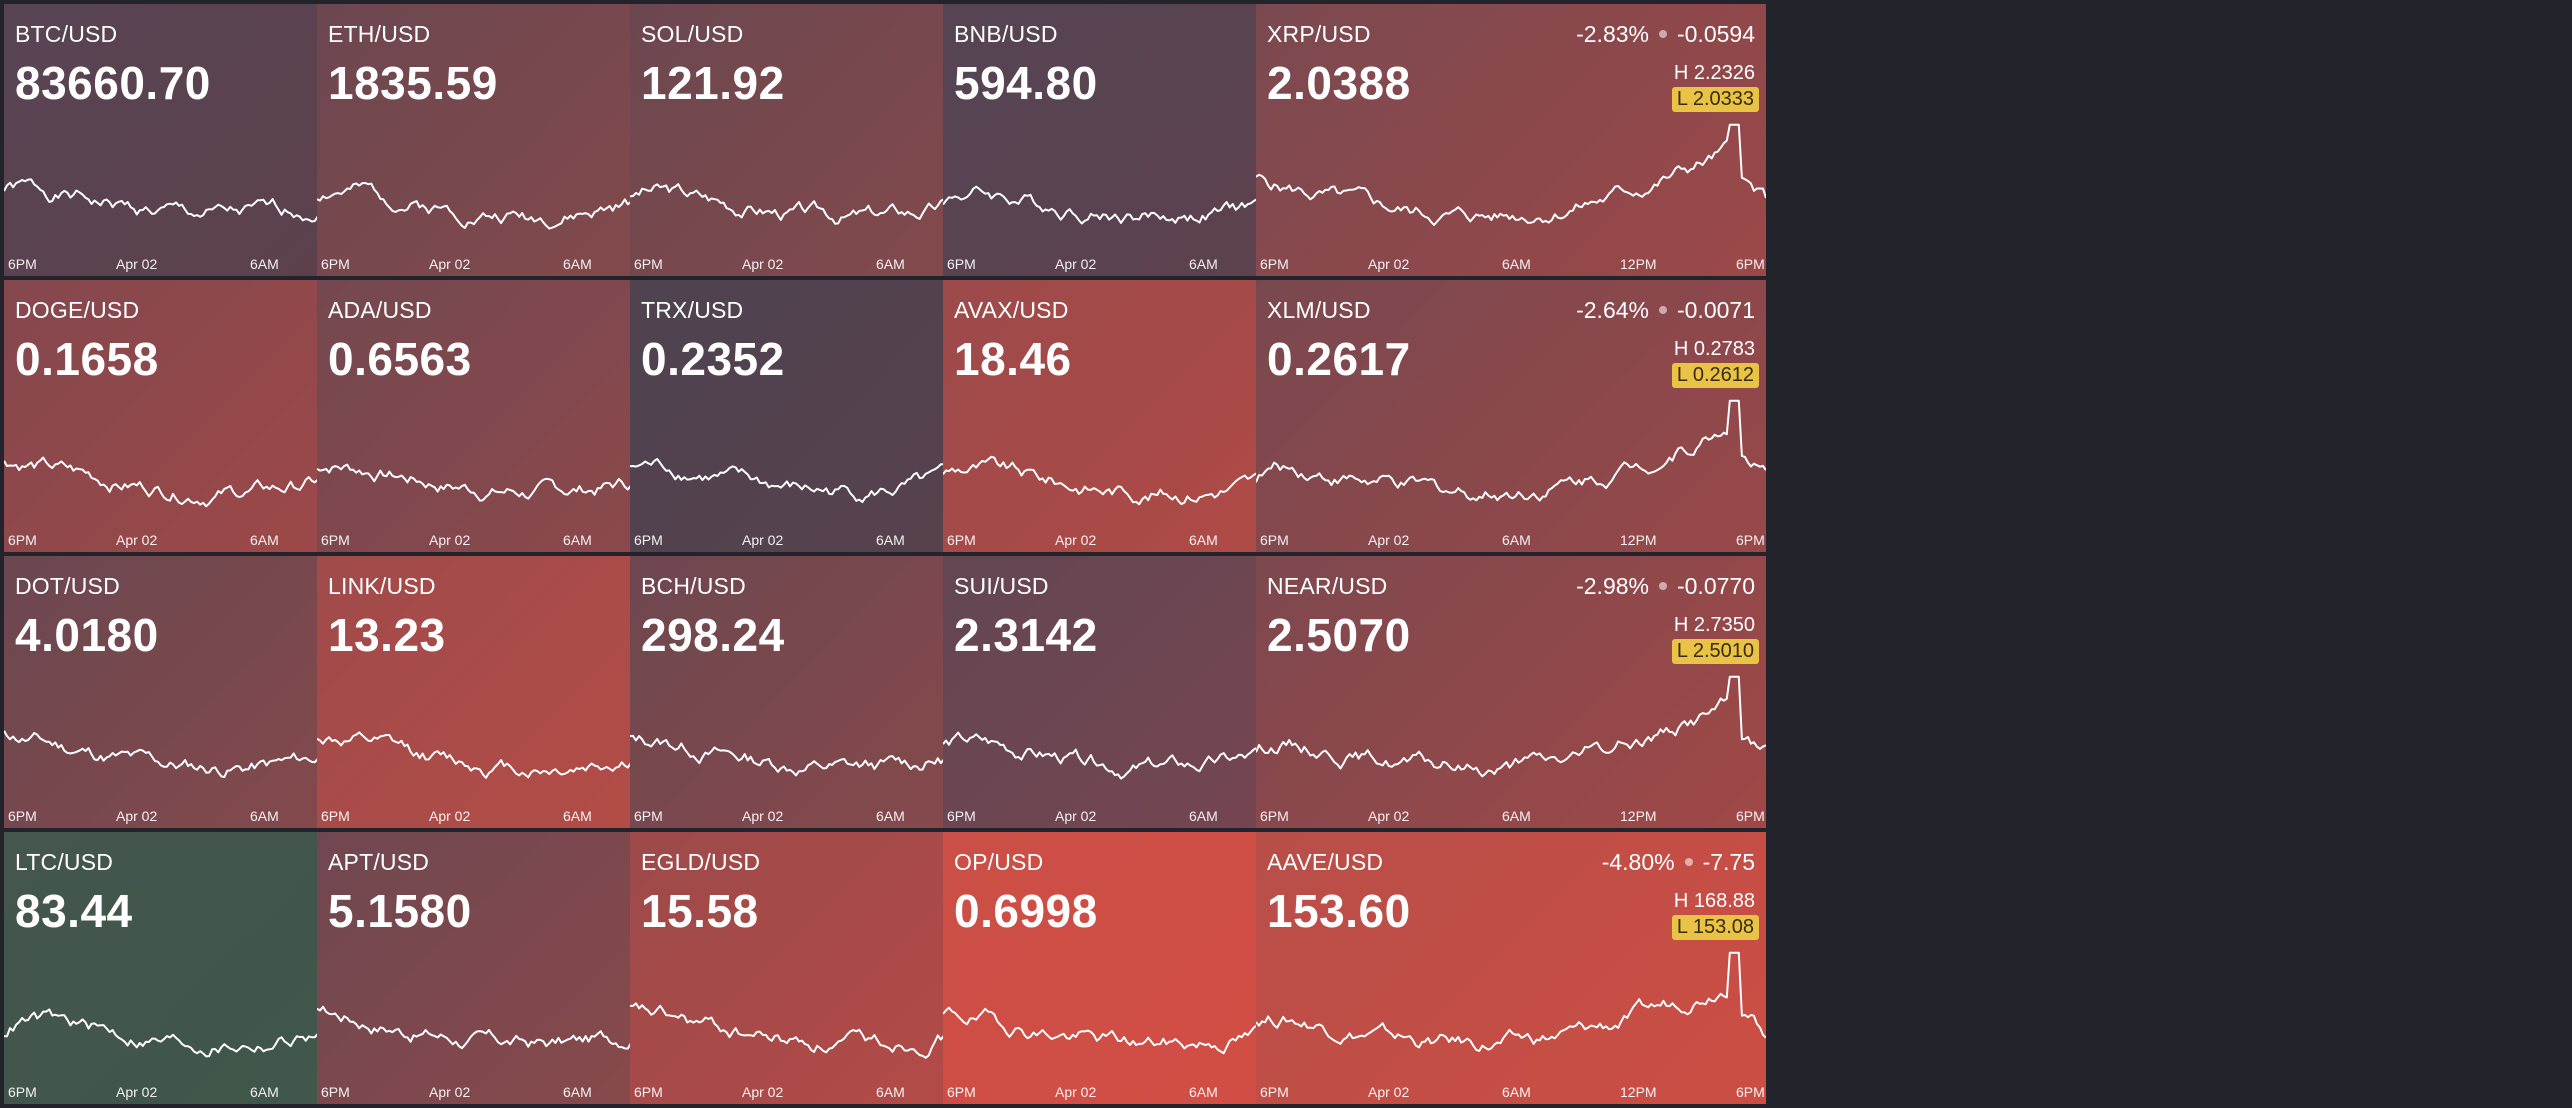 Image resolution: width=2572 pixels, height=1108 pixels. What do you see at coordinates (1678, 862) in the screenshot?
I see `change-group: -4.80% -7.75` at bounding box center [1678, 862].